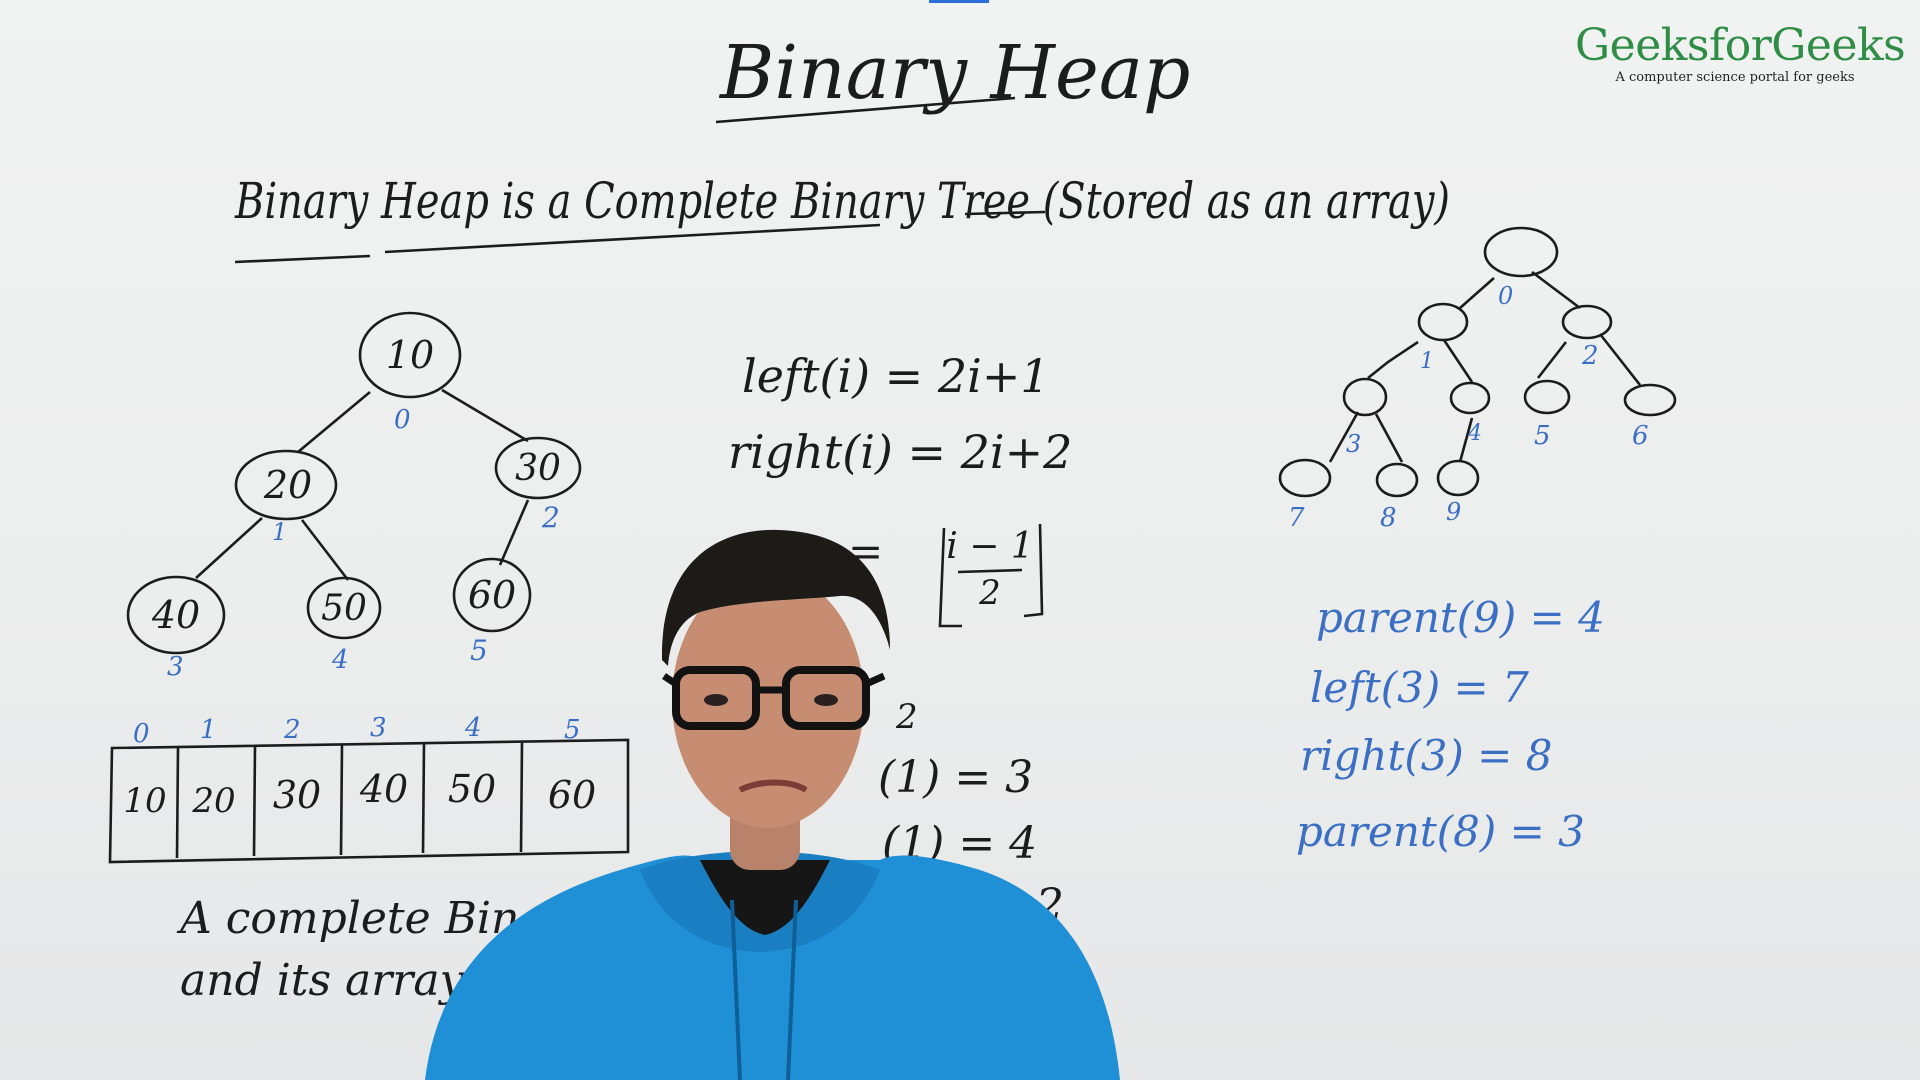 The image size is (1920, 1080). What do you see at coordinates (141, 734) in the screenshot?
I see `array-index: 0` at bounding box center [141, 734].